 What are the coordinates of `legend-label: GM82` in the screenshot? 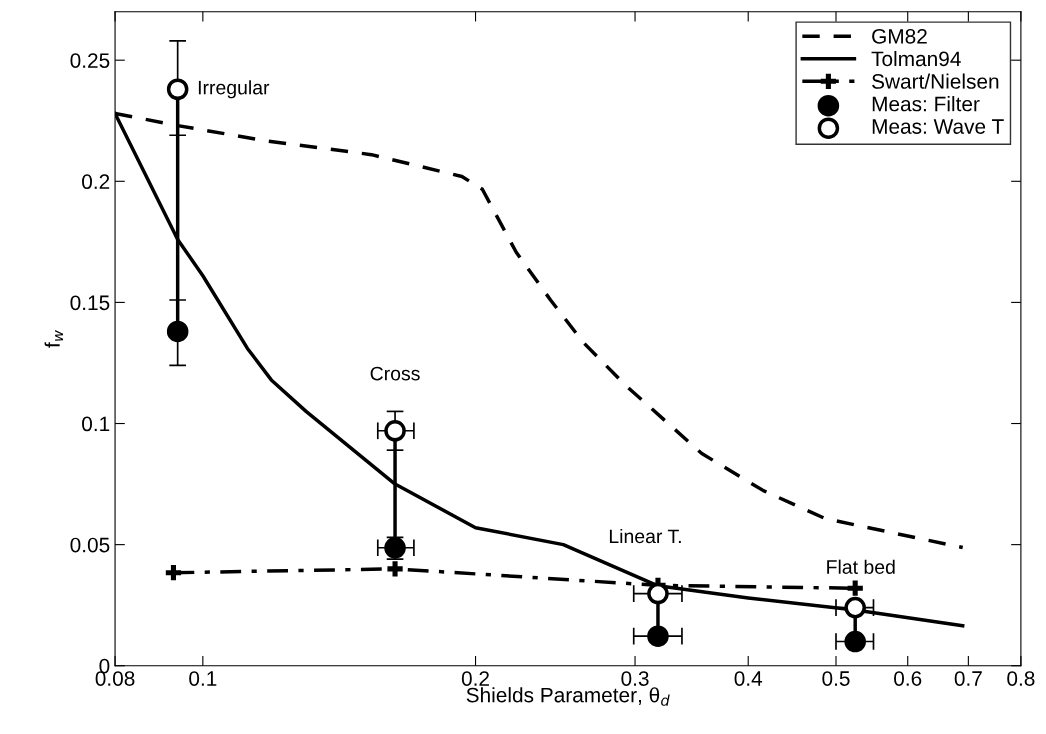 It's located at (899, 36).